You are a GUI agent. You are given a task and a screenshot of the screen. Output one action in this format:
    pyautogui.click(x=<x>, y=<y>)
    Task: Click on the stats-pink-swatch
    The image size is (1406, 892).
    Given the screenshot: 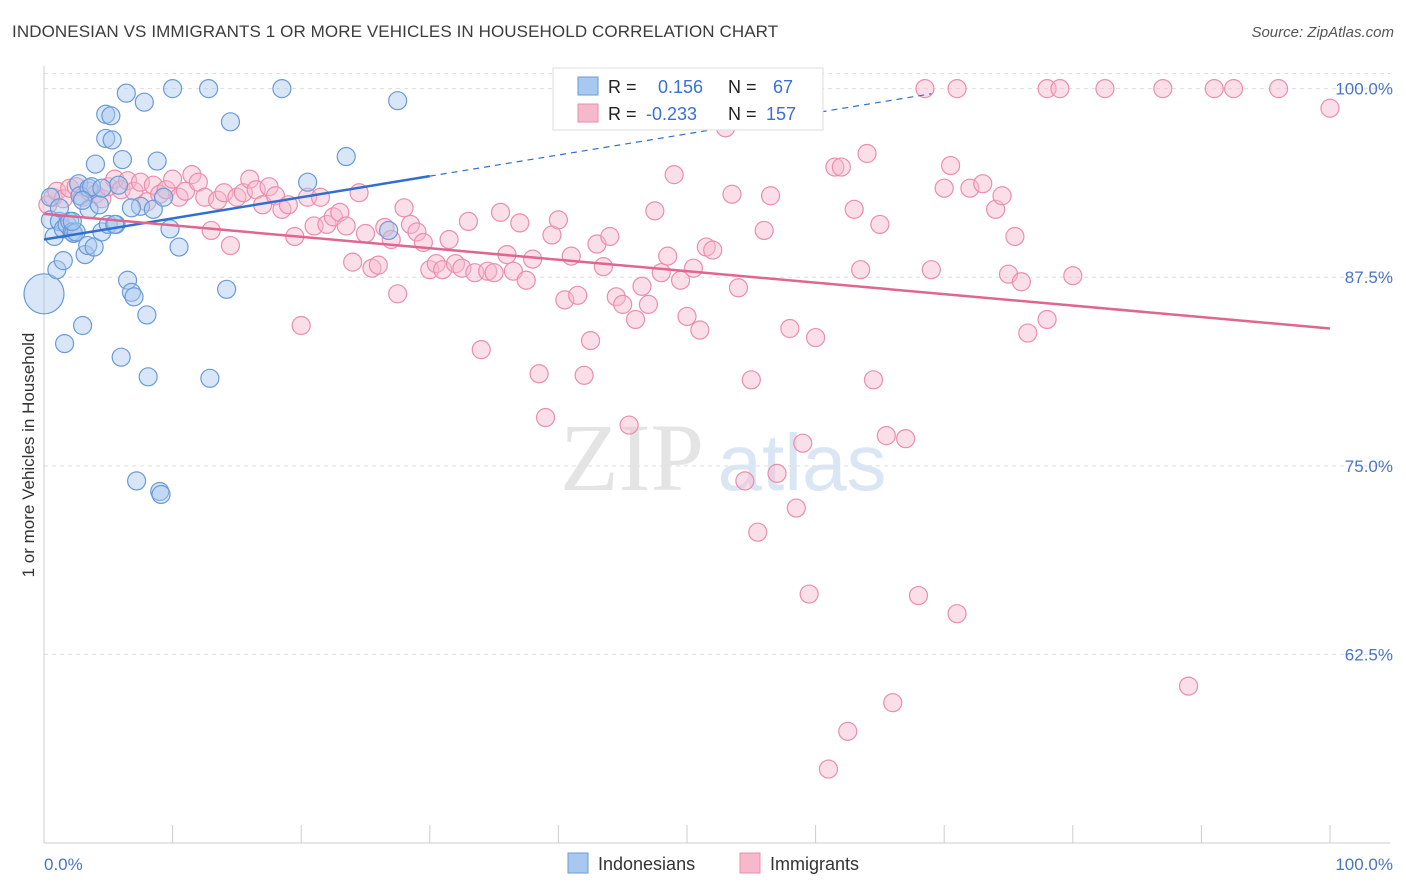 What is the action you would take?
    pyautogui.click(x=588, y=113)
    